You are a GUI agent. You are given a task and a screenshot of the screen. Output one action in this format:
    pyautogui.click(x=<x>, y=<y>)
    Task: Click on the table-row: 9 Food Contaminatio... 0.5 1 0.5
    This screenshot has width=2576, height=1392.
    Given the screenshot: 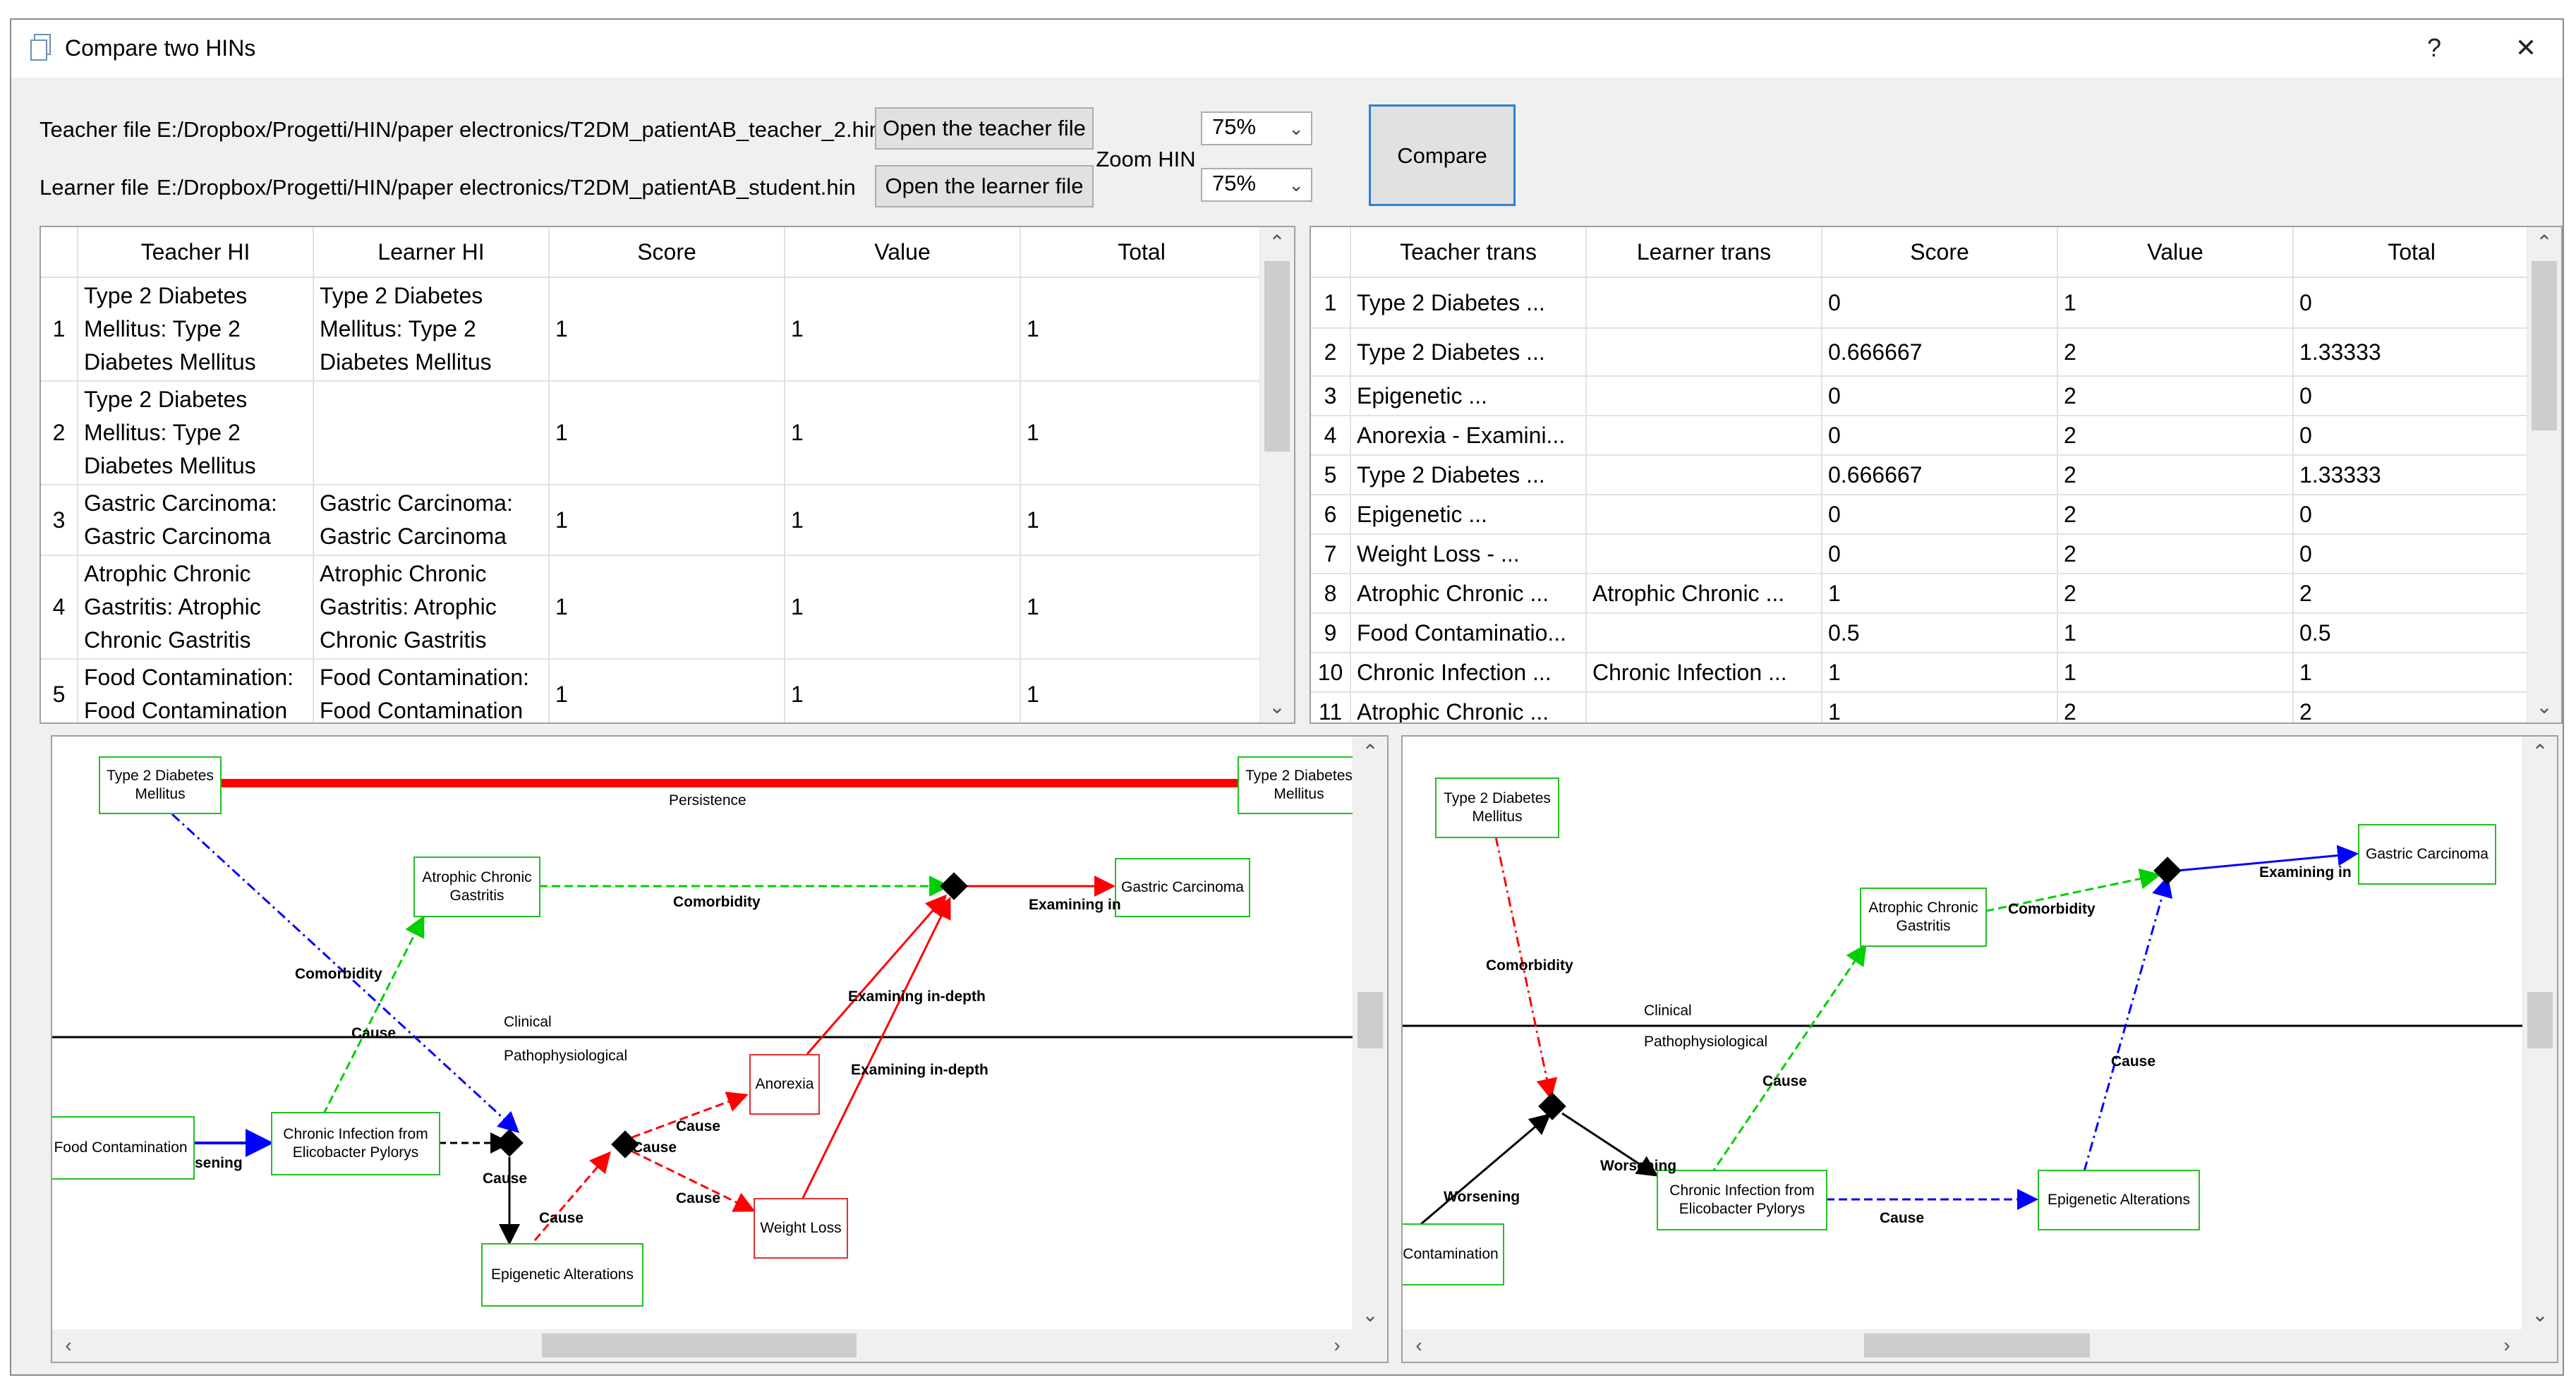 What is the action you would take?
    pyautogui.click(x=1921, y=633)
    